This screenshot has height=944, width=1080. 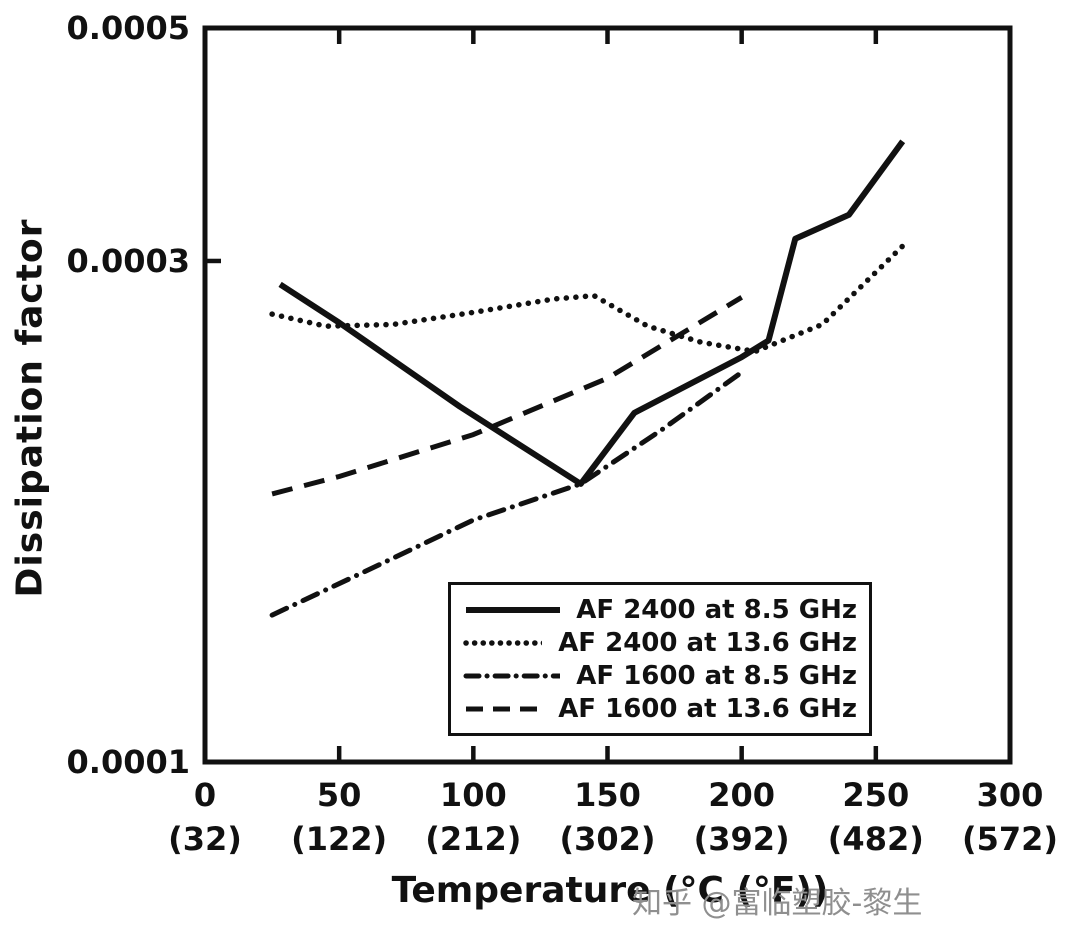 I want to click on series-line-af-1600-at-8.5-ghz, so click(x=507, y=493).